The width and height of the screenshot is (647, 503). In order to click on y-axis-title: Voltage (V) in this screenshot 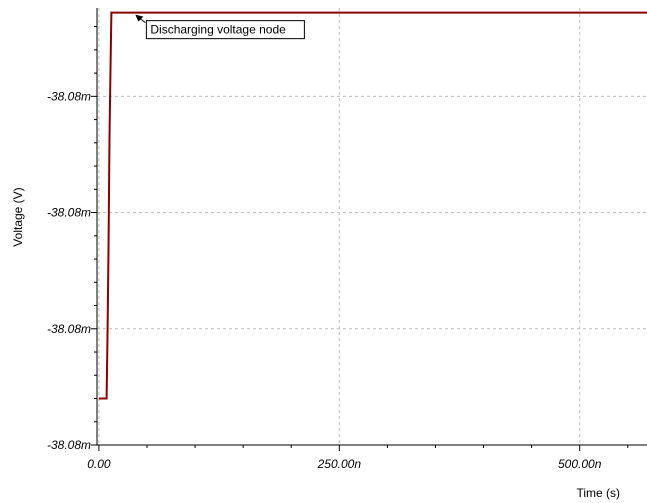, I will do `click(18, 216)`.